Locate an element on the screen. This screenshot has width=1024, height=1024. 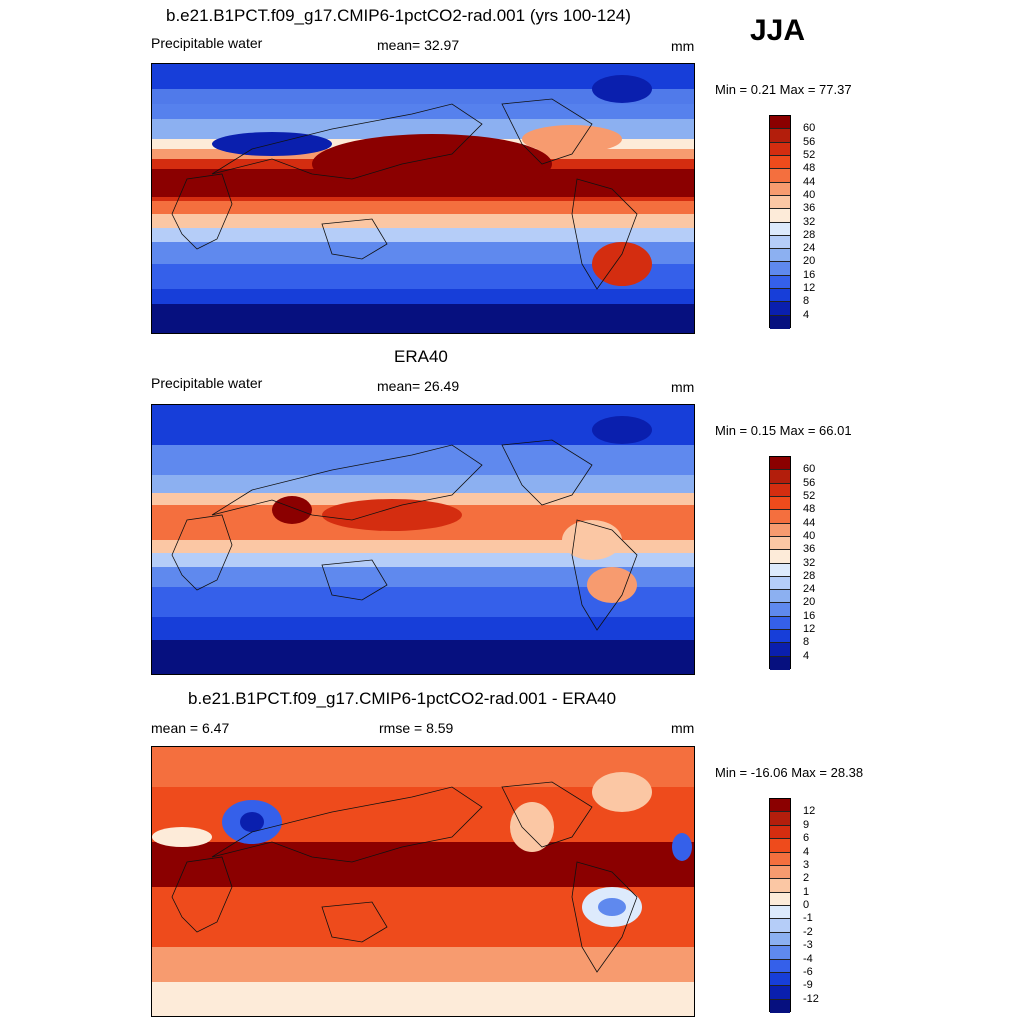
season-label: JJA is located at coordinates (778, 30).